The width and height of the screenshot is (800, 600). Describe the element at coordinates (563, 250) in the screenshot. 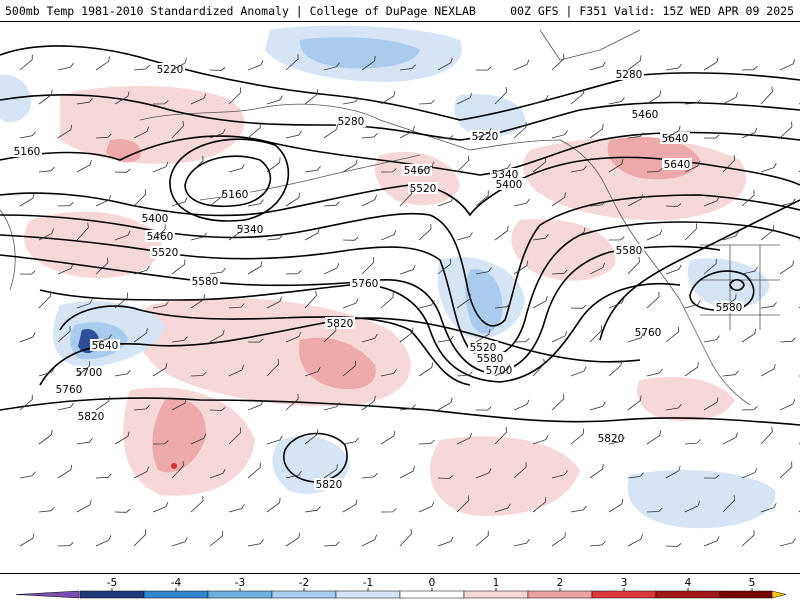

I see `warm-anomaly-area` at that location.